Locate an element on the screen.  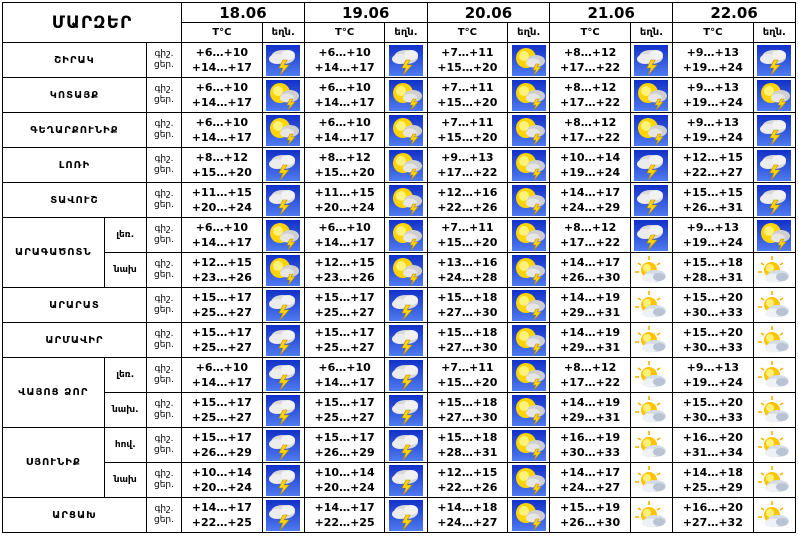
region-name: ՍՅՈՒՆԻՔ is located at coordinates (53, 462).